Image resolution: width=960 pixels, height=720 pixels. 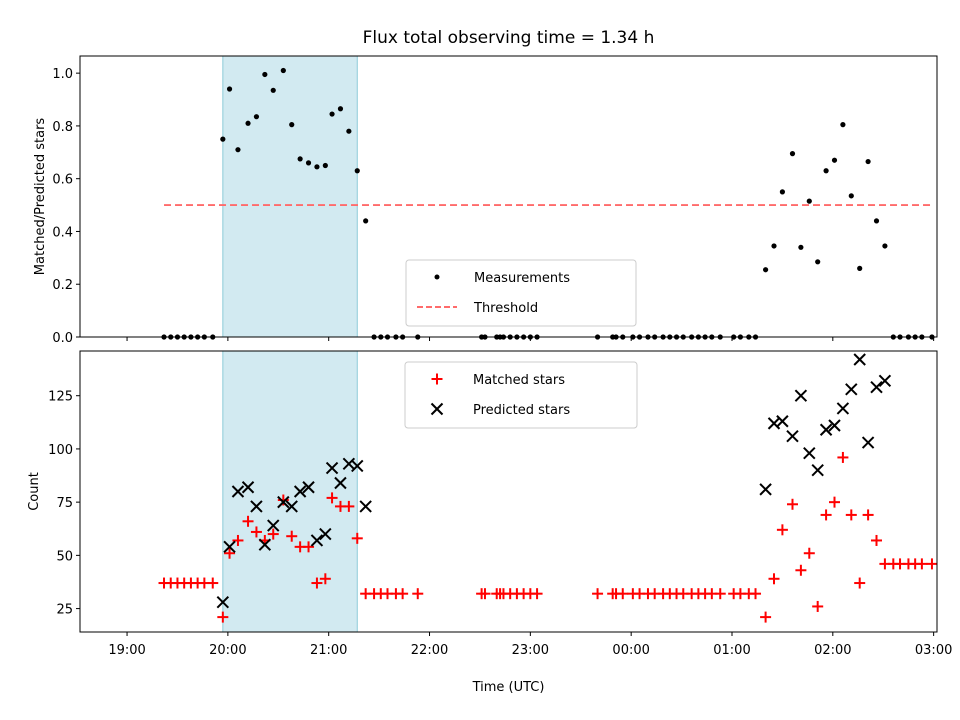 I want to click on top-highlight-span, so click(x=290, y=196).